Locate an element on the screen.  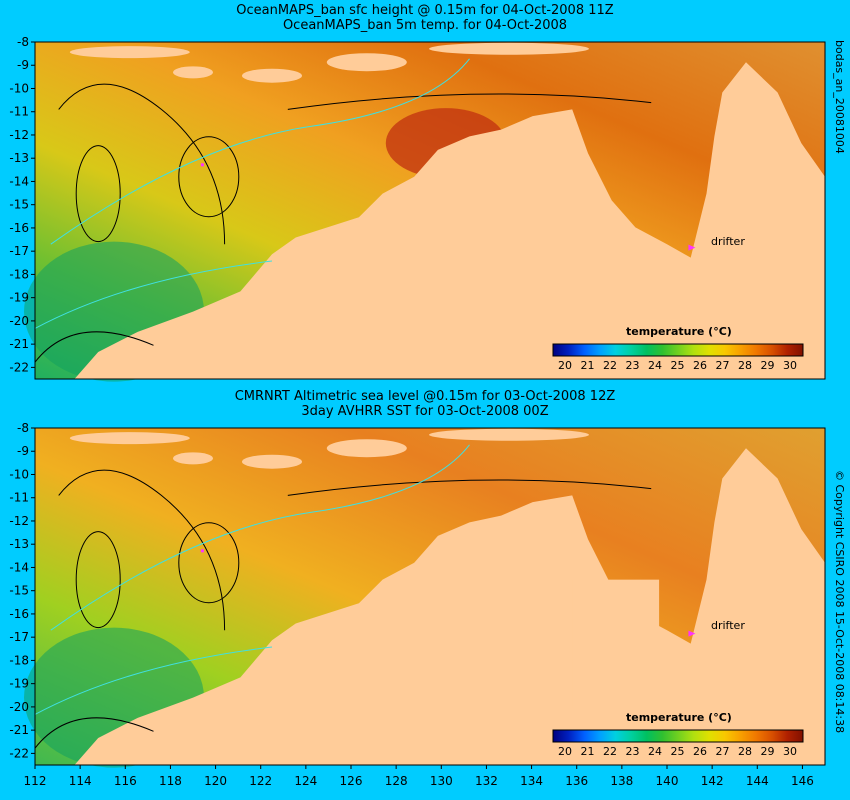
lon-label: 120 is located at coordinates (215, 781).